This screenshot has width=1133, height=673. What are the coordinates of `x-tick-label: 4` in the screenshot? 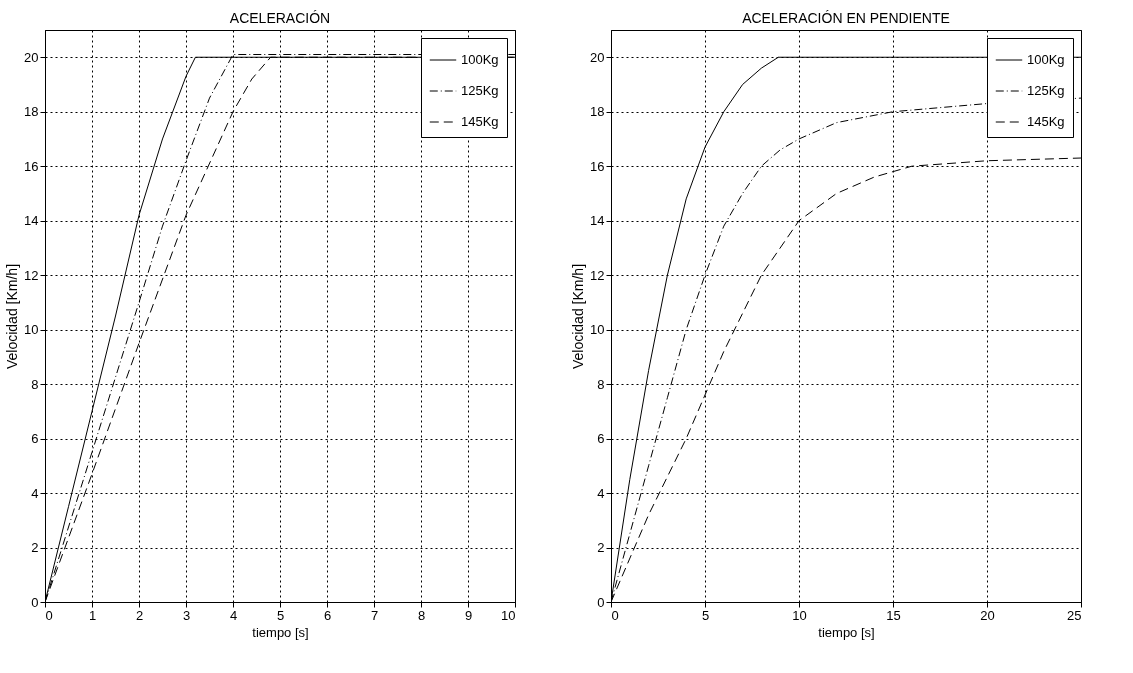 It's located at (233, 615).